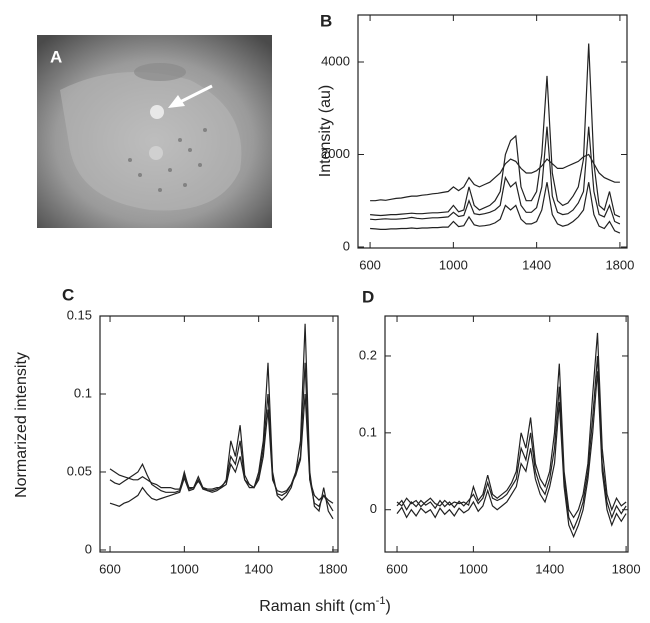 The image size is (650, 623). I want to click on micrograph: A, so click(154, 131).